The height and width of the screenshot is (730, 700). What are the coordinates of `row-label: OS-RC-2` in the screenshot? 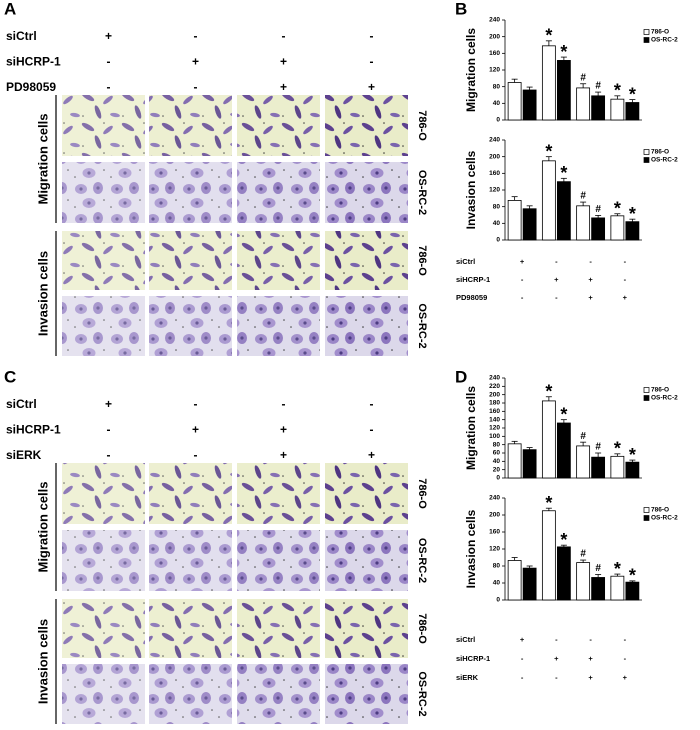 It's located at (422, 560).